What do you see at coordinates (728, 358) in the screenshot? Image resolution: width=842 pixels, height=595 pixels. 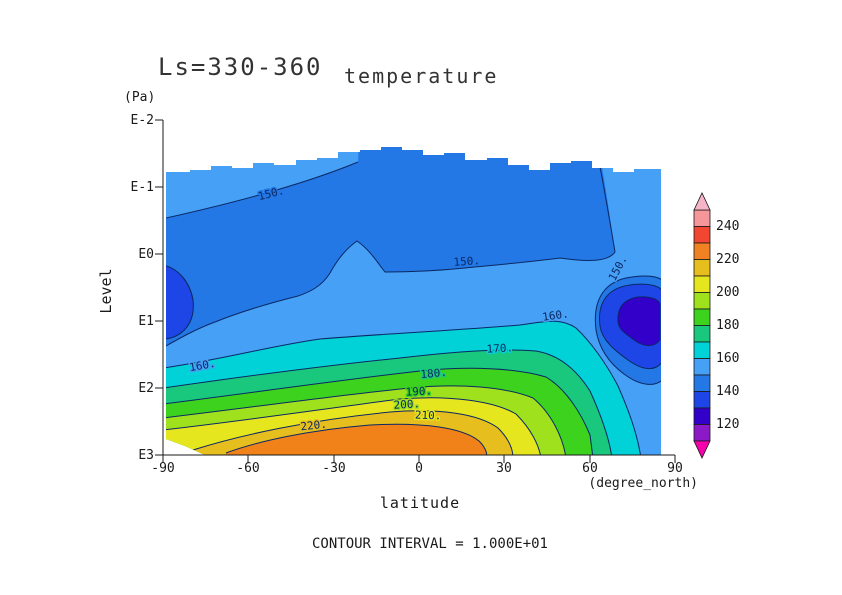 I see `colorbar-label: 160` at bounding box center [728, 358].